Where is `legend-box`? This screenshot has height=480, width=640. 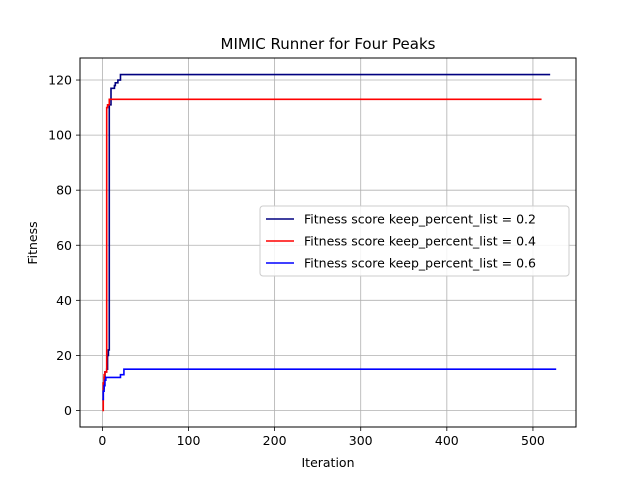
legend-box is located at coordinates (414, 241).